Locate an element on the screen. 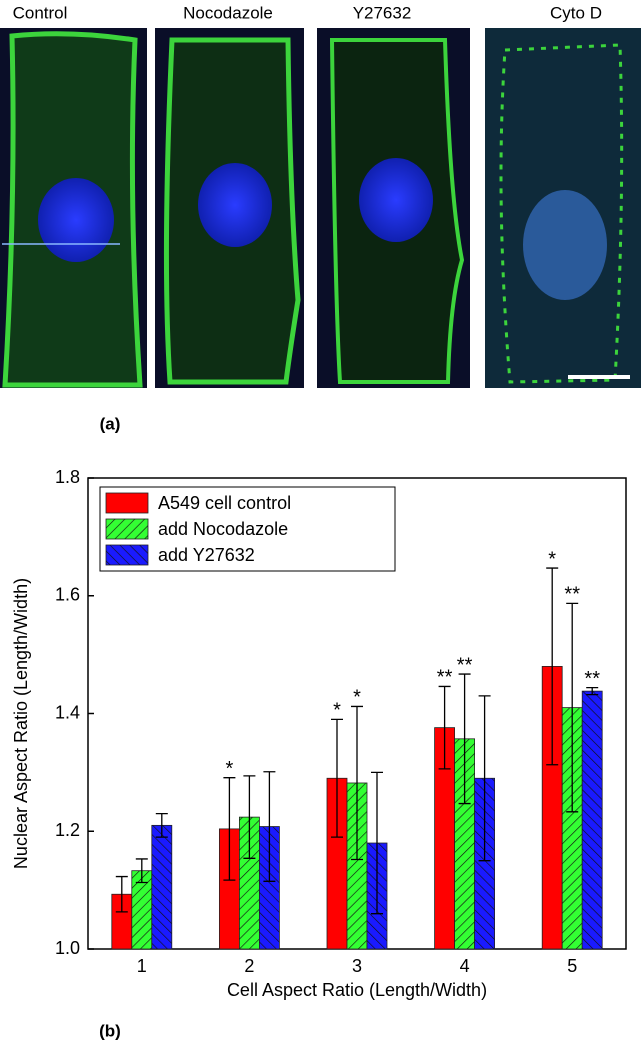 The image size is (641, 1055). y-tick-label: 1.4 is located at coordinates (67, 712).